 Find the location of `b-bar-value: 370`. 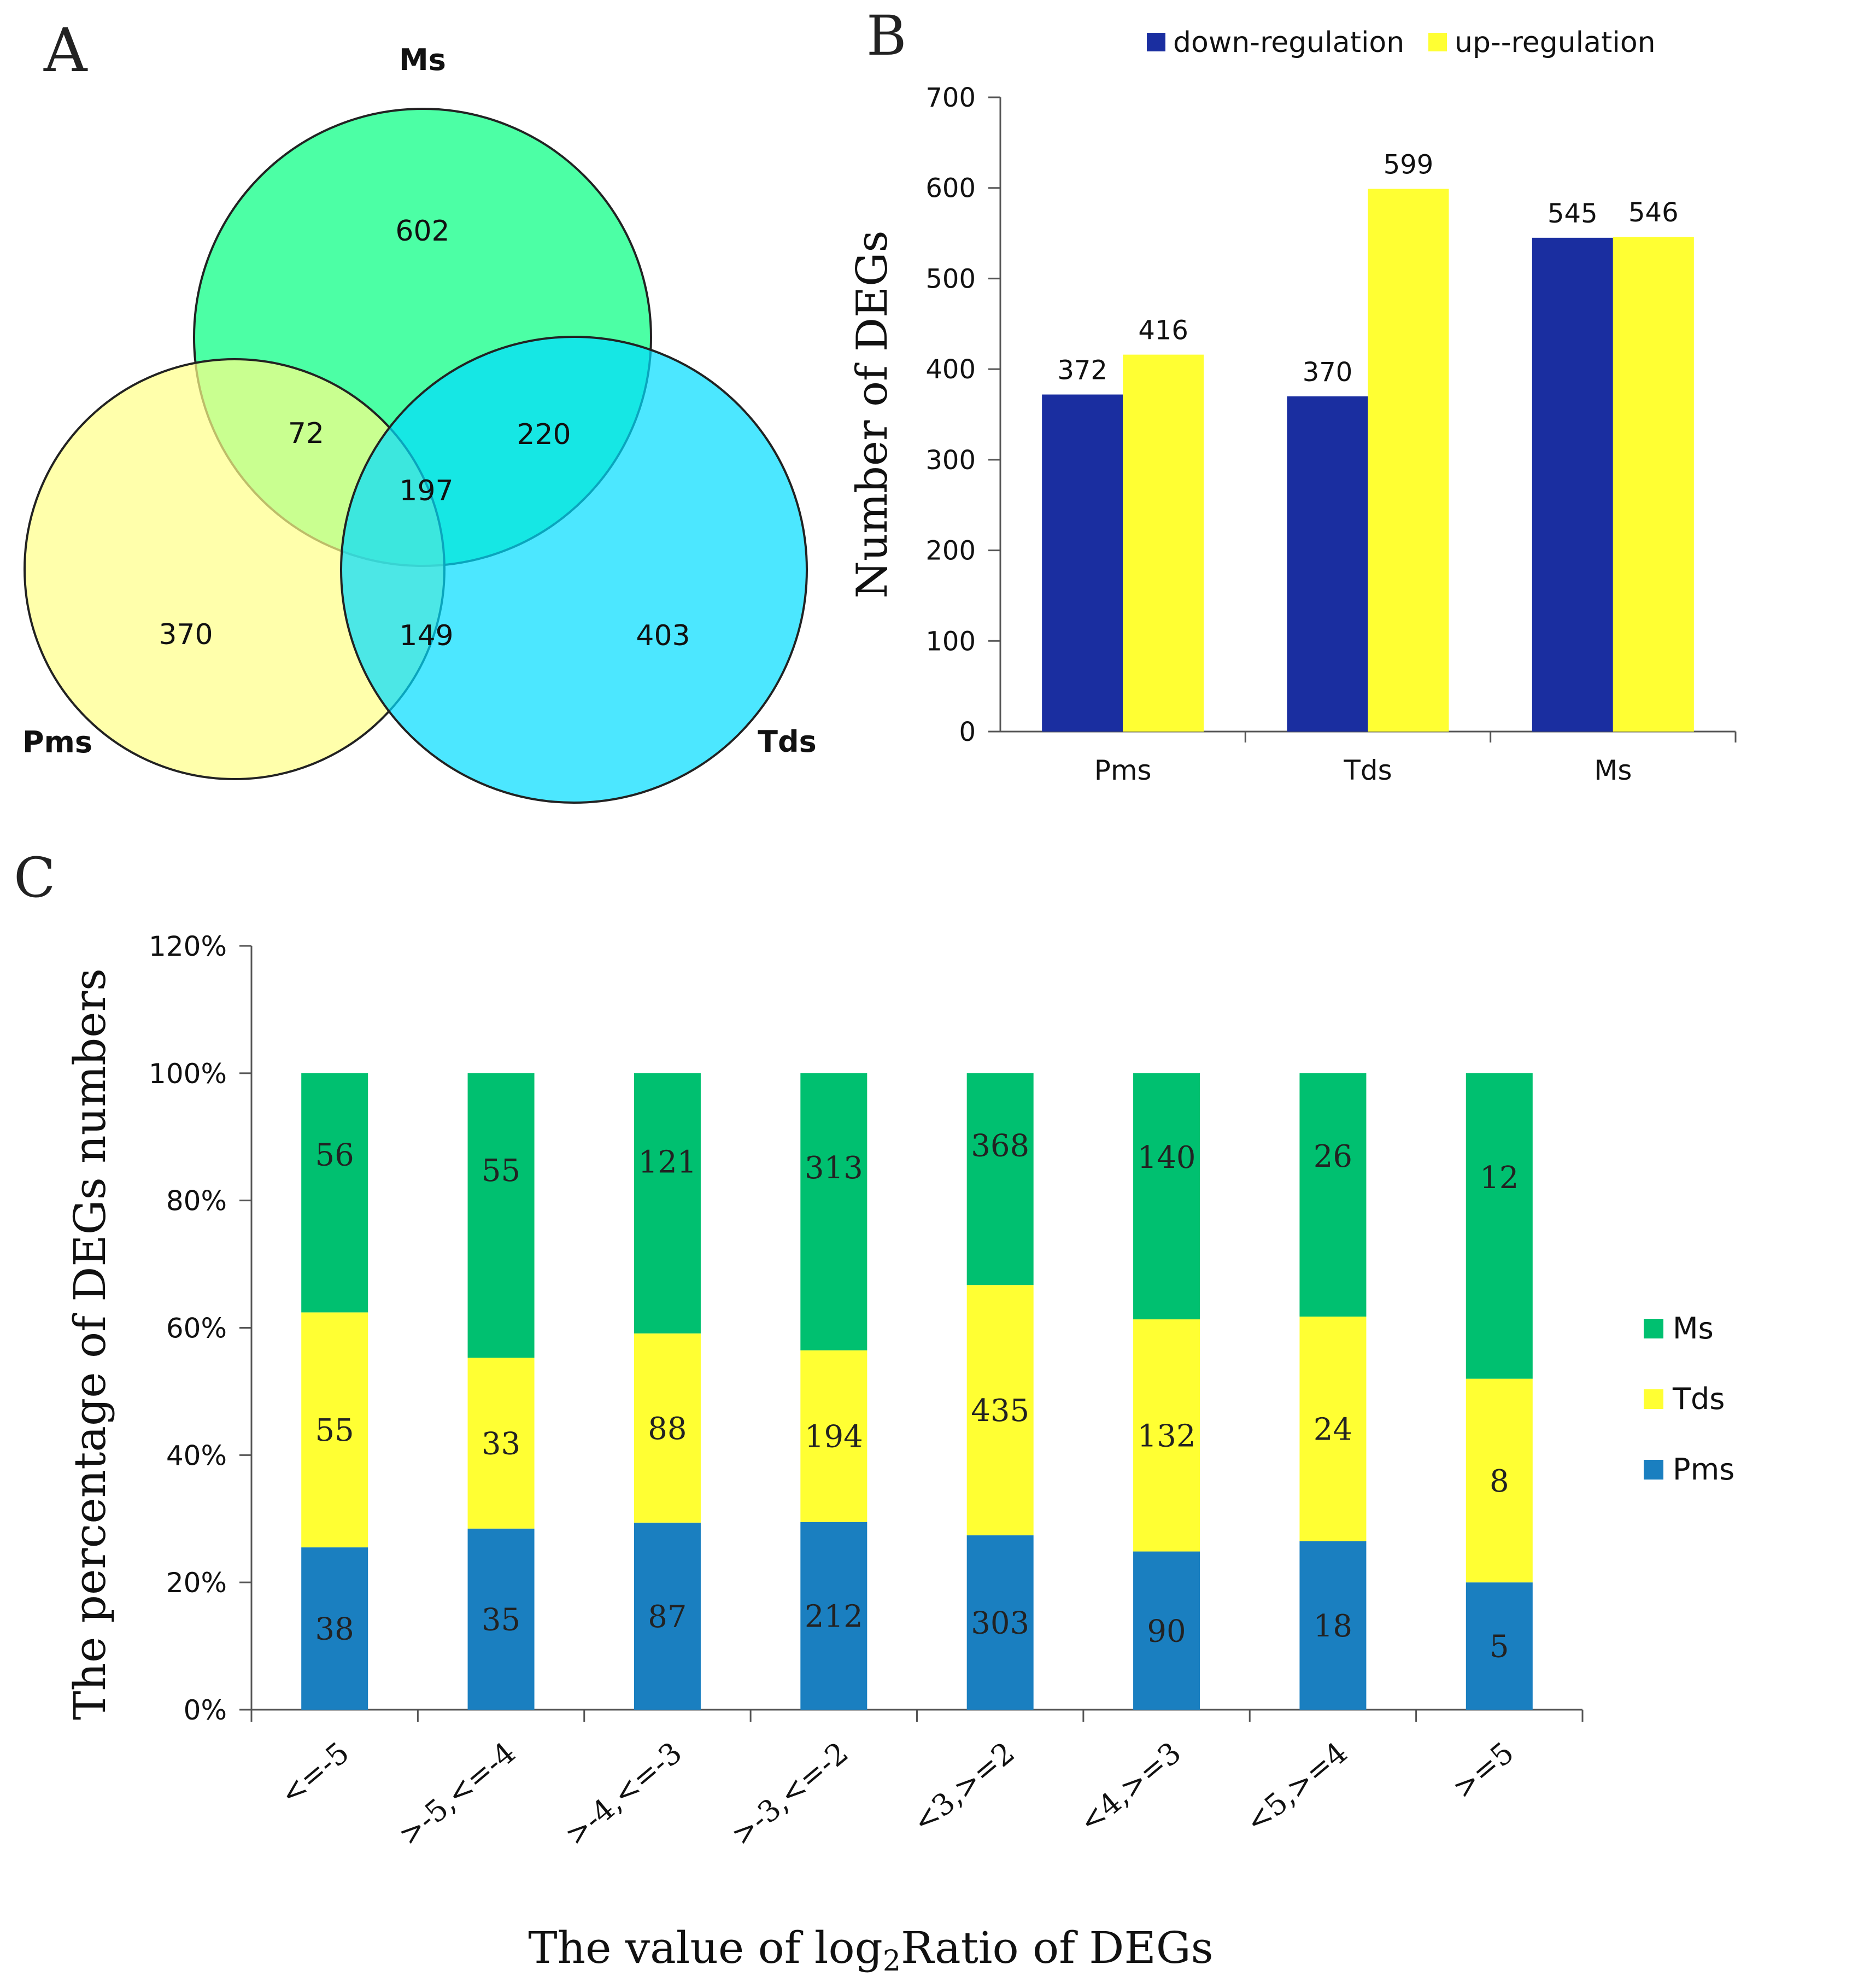

b-bar-value: 370 is located at coordinates (1328, 373).